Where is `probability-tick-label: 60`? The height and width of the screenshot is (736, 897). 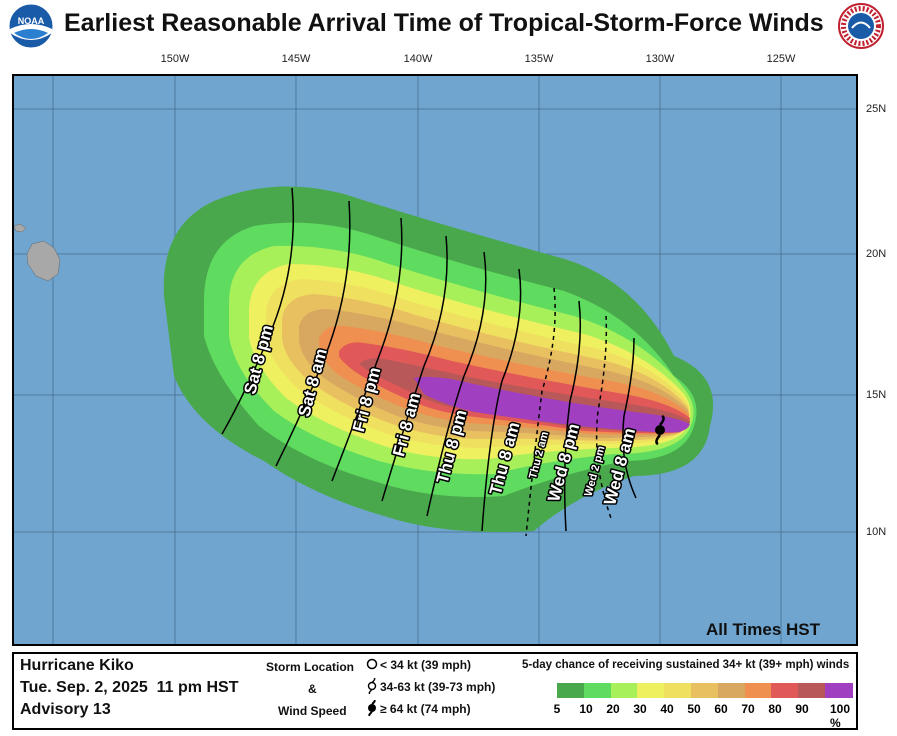
probability-tick-label: 60 is located at coordinates (721, 709).